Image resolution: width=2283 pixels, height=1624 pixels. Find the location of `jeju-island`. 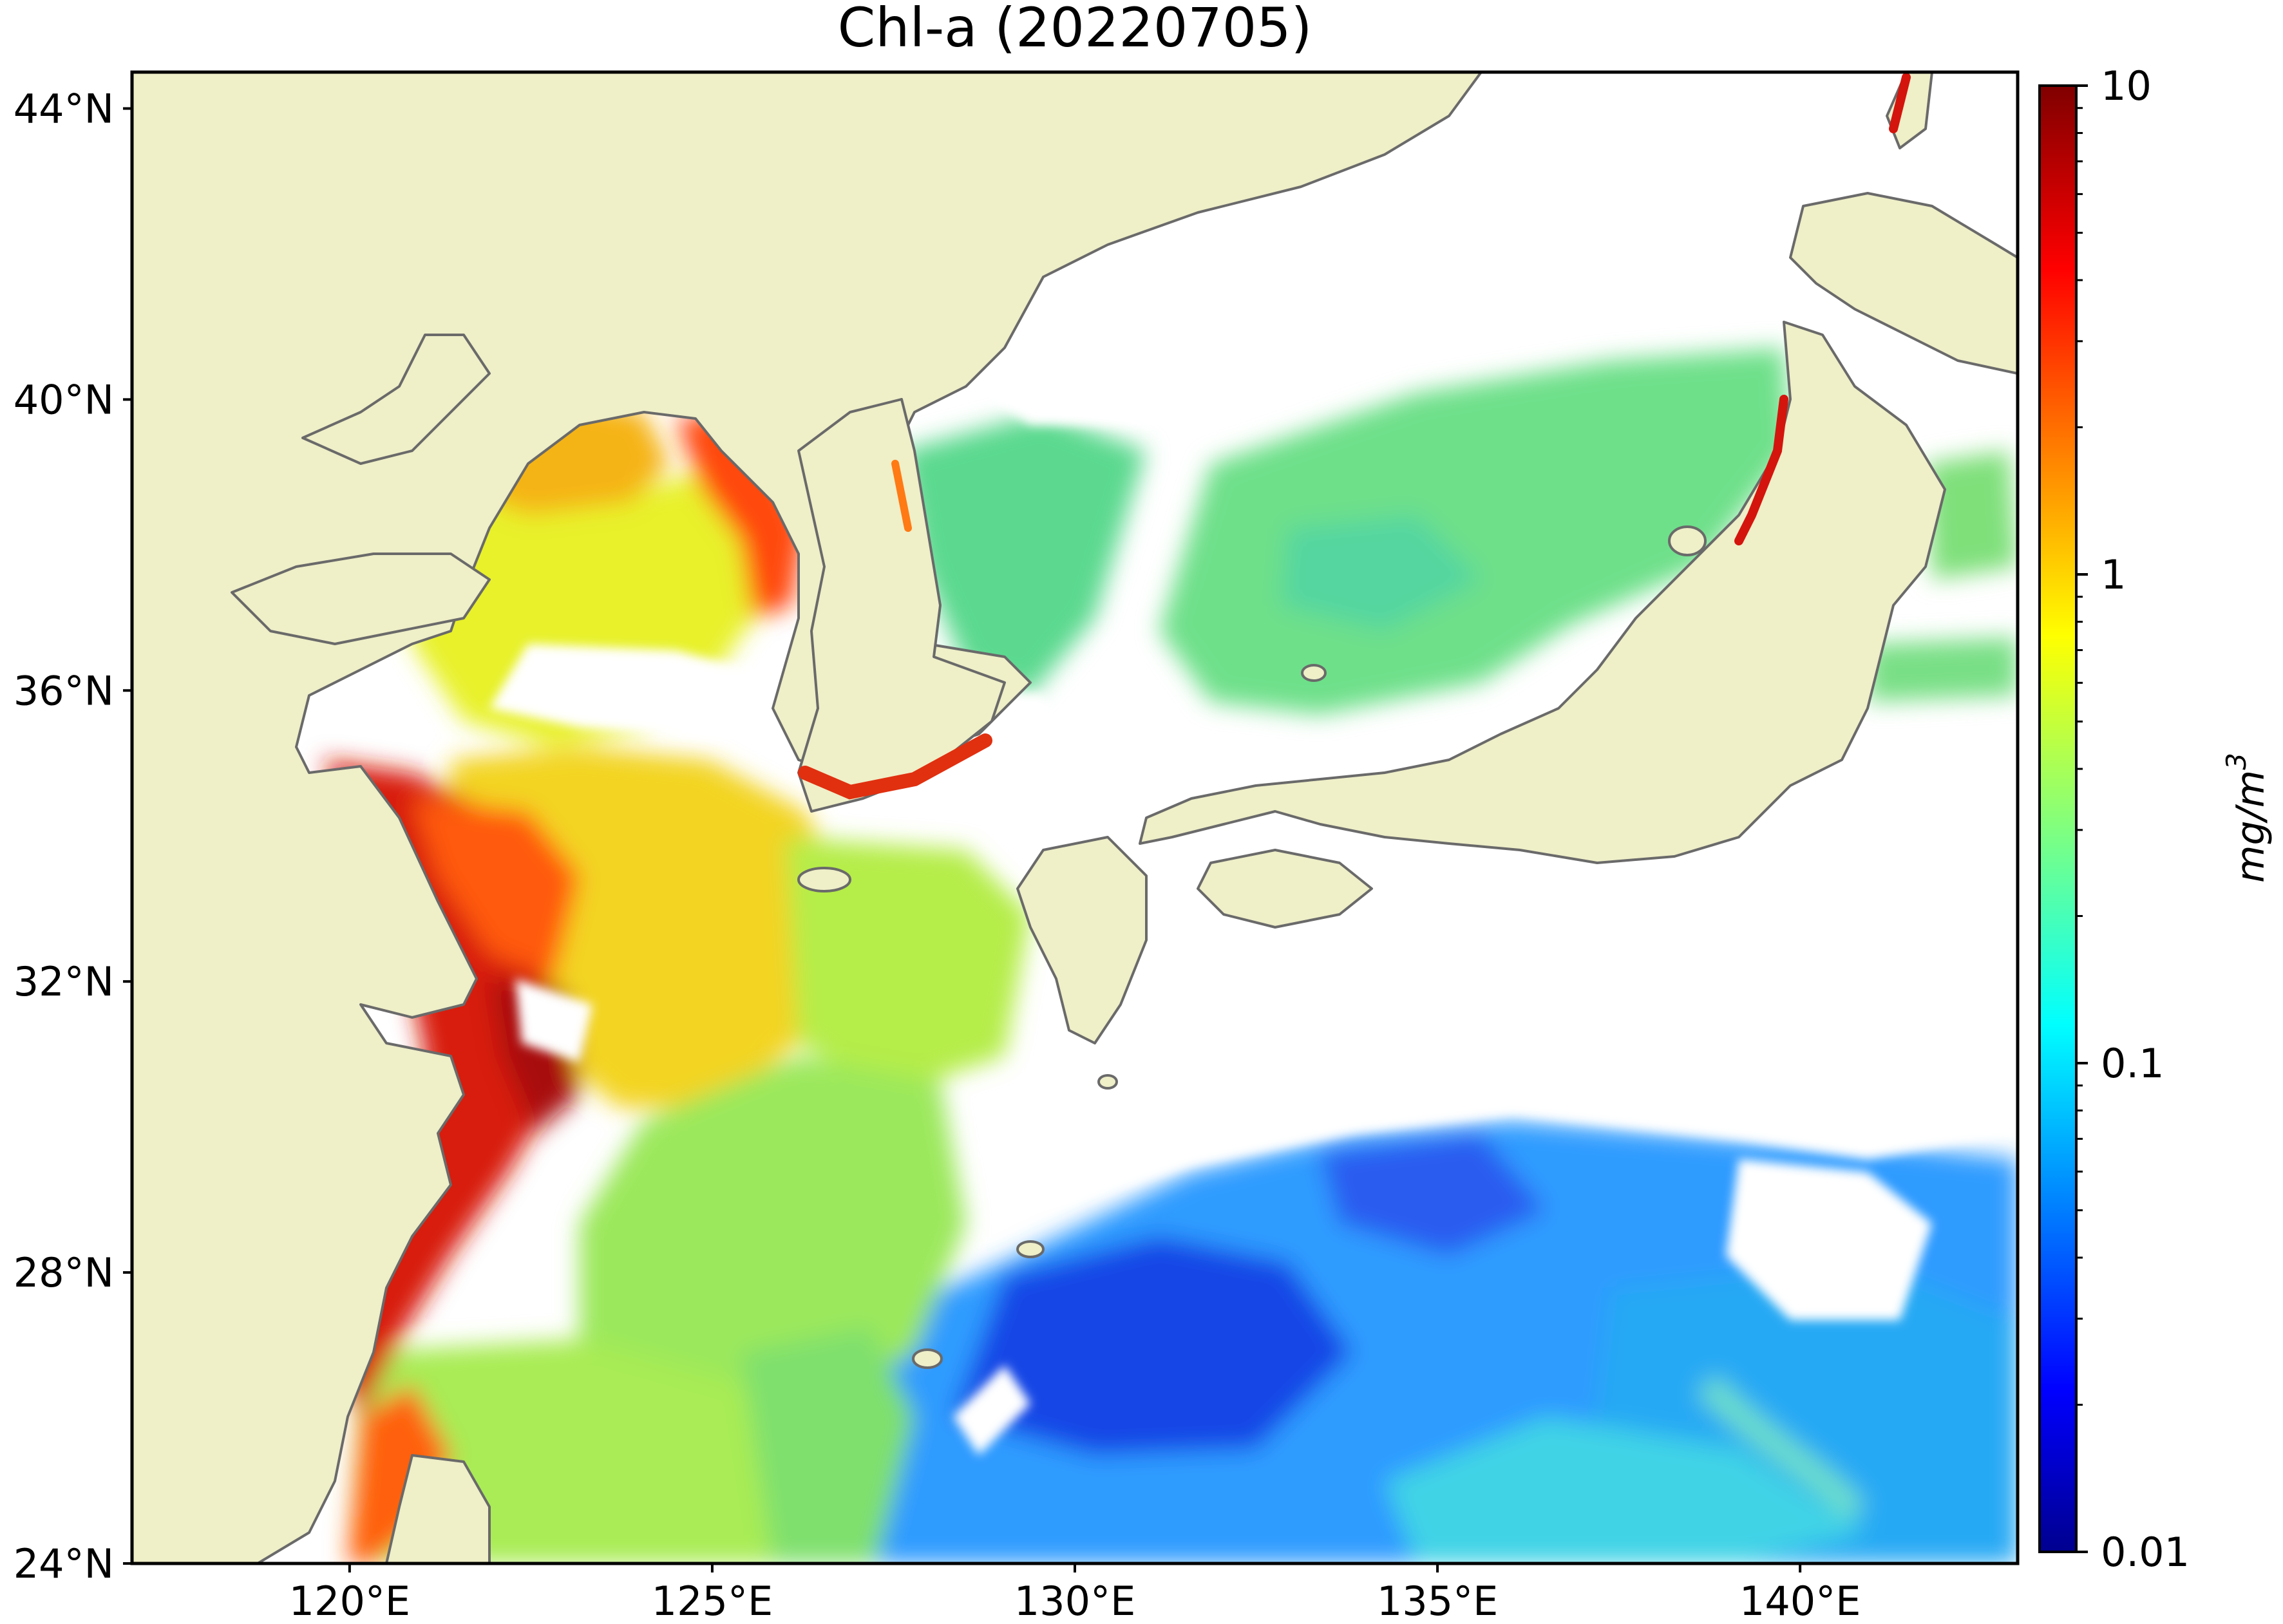

jeju-island is located at coordinates (824, 880).